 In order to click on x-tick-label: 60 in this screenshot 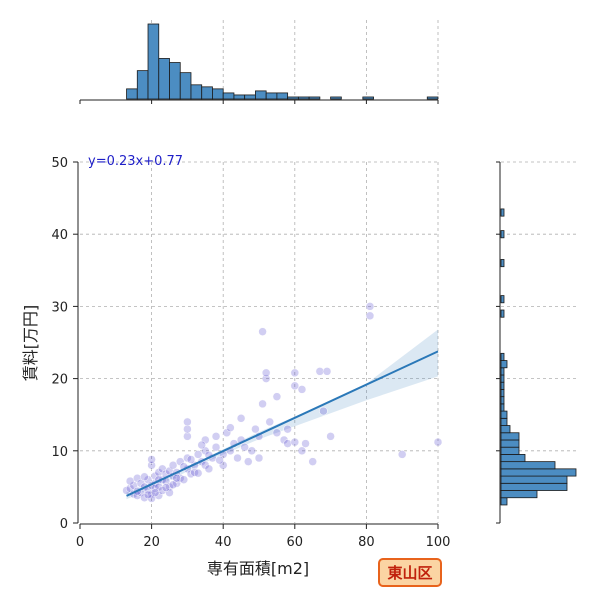, I will do `click(295, 542)`.